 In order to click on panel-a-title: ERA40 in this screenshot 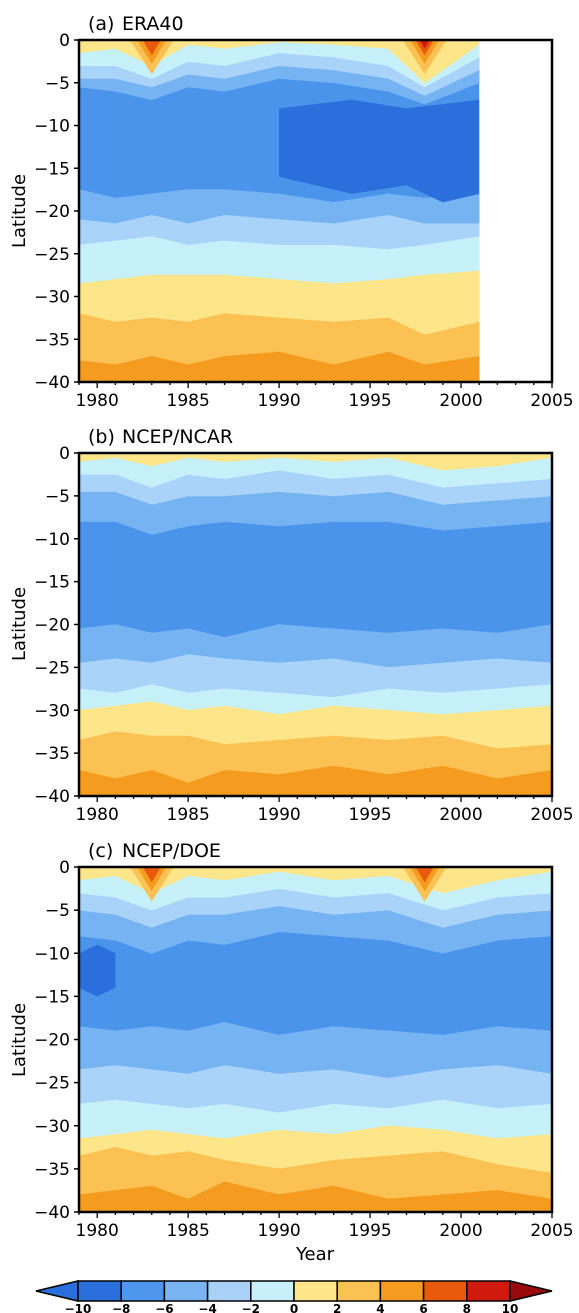, I will do `click(153, 24)`.